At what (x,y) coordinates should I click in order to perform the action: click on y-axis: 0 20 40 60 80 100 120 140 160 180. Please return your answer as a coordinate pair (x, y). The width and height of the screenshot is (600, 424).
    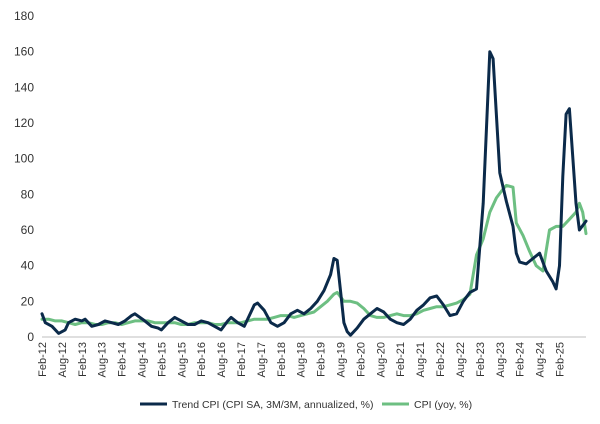
    Looking at the image, I should click on (24, 176).